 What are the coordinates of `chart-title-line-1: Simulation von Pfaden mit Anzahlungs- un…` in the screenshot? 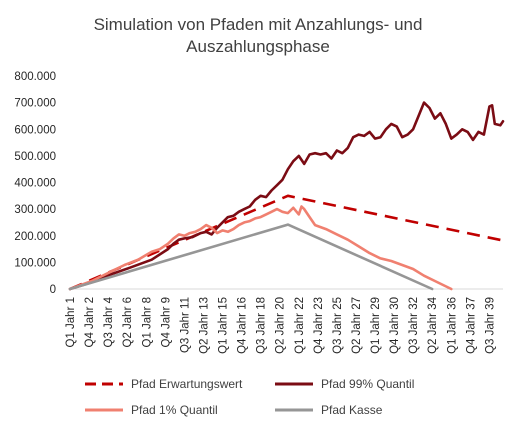 It's located at (258, 24).